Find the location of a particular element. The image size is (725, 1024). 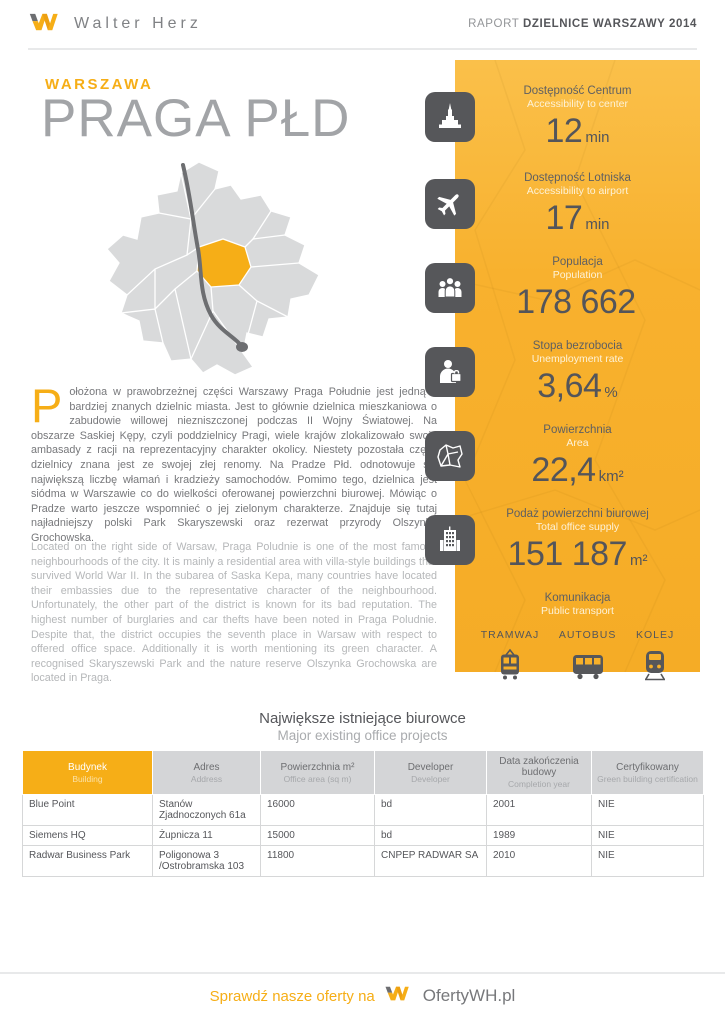

stat-label-pl: Powierzchnia is located at coordinates (577, 429).